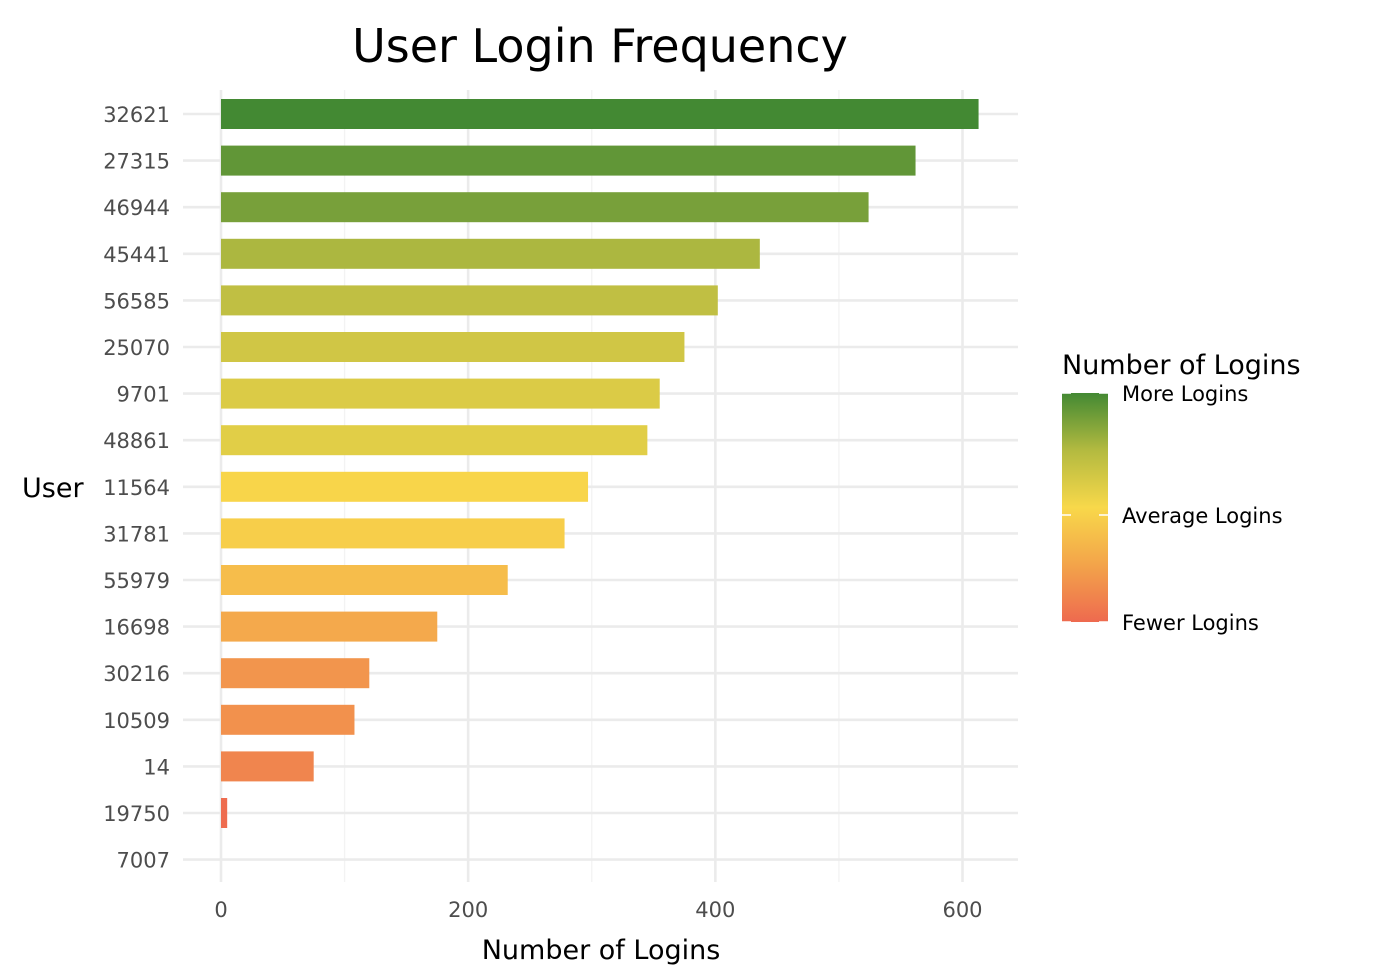 The width and height of the screenshot is (1400, 976). Describe the element at coordinates (601, 950) in the screenshot. I see `x-axis-title: Number of Logins` at that location.